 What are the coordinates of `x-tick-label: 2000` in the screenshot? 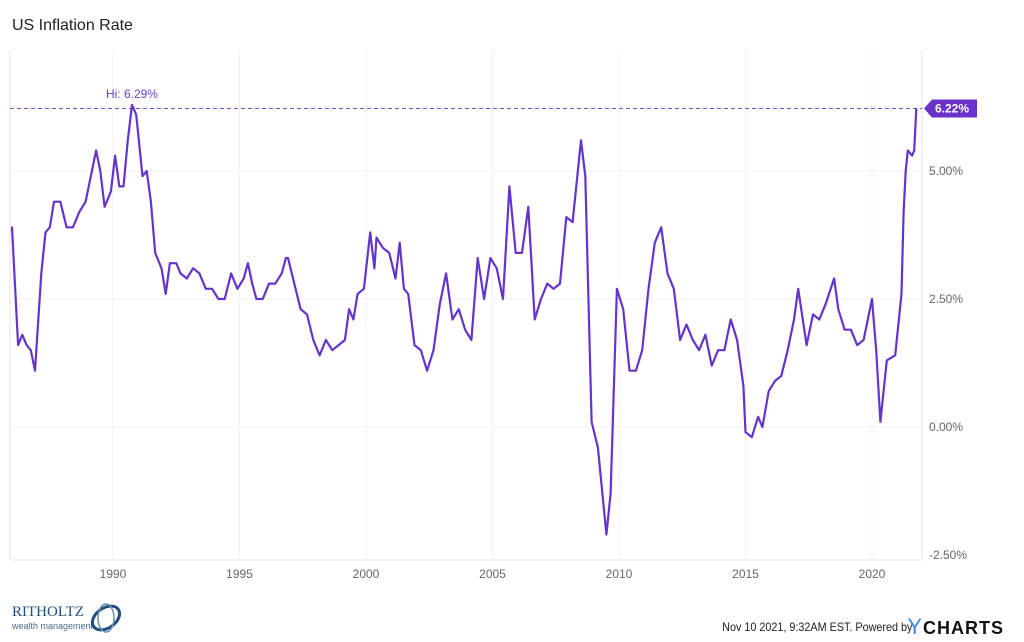 It's located at (366, 574).